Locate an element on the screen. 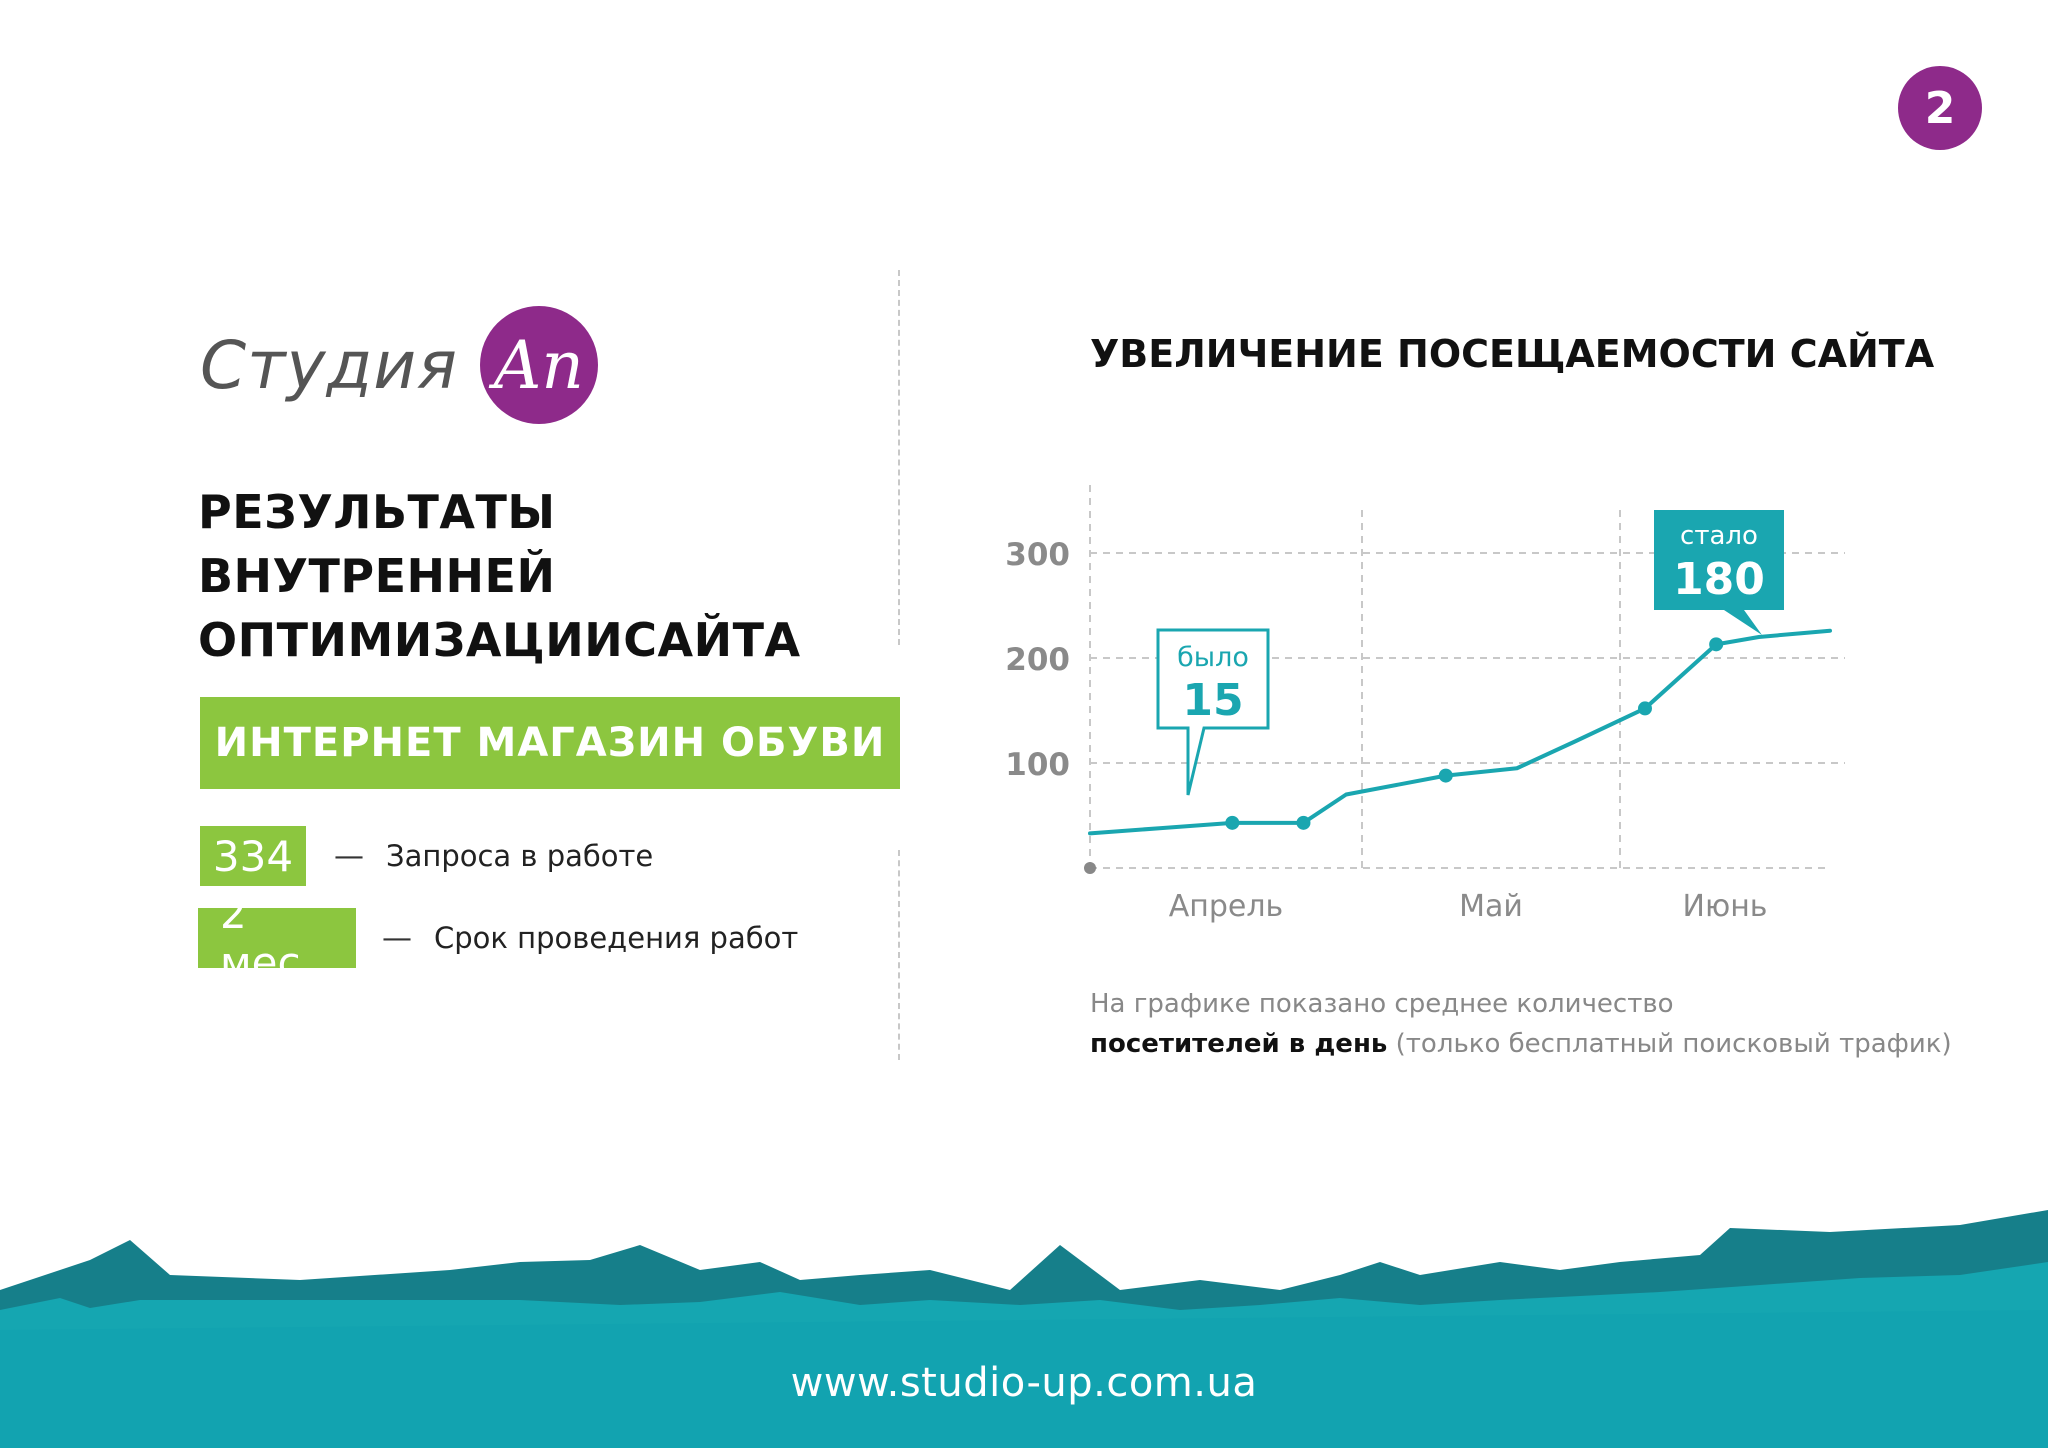  callout-before-label: было is located at coordinates (1213, 657).